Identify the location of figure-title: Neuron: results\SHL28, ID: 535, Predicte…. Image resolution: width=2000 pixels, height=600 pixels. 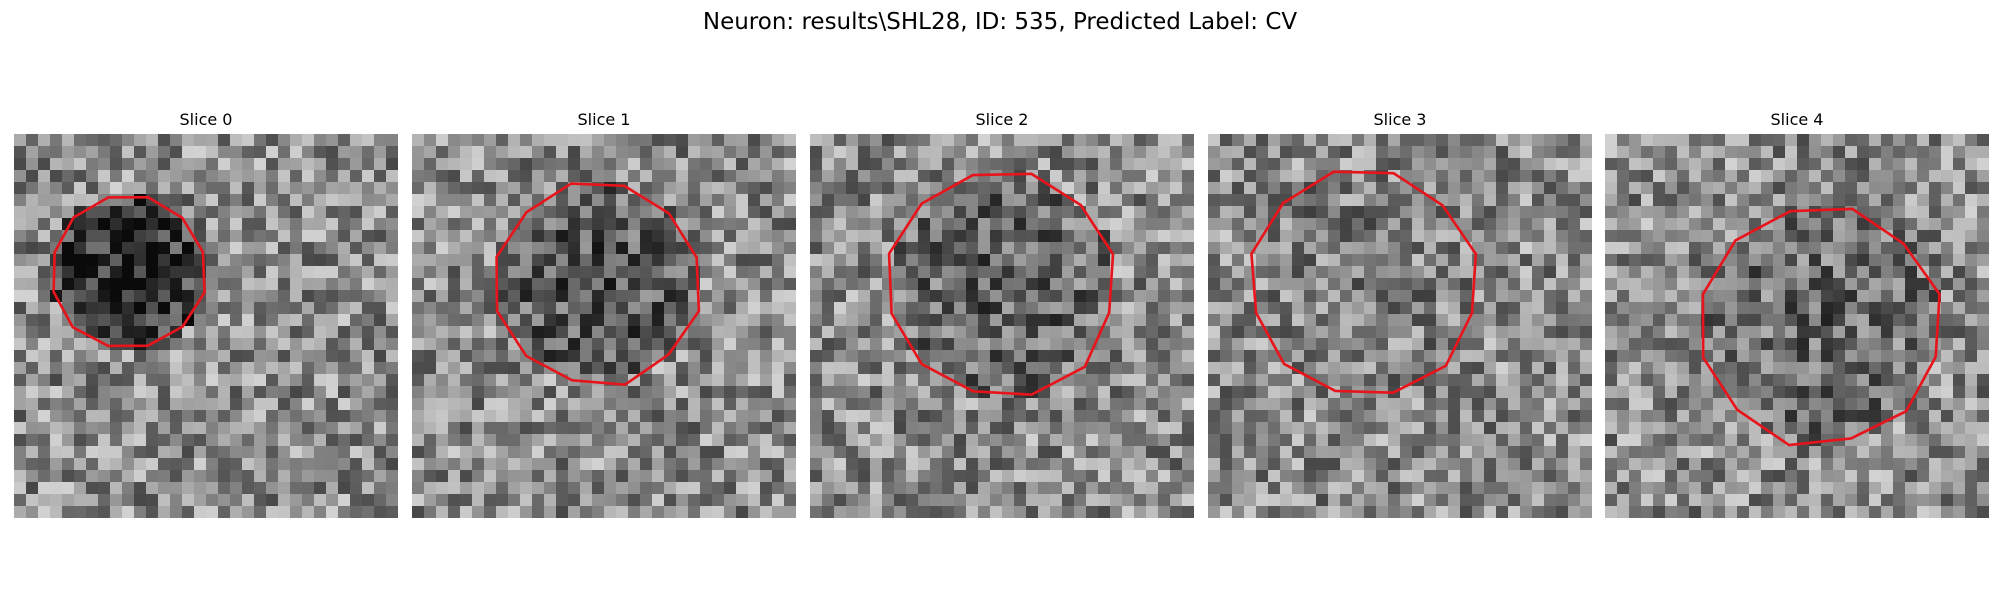
(1000, 22).